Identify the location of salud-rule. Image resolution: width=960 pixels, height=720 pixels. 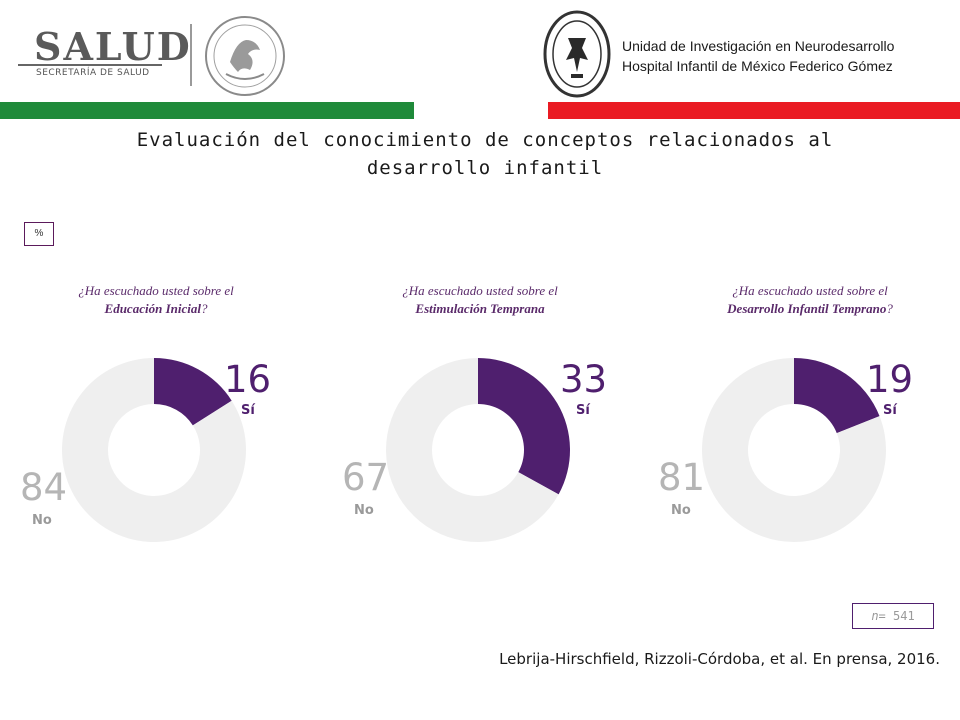
(90, 65).